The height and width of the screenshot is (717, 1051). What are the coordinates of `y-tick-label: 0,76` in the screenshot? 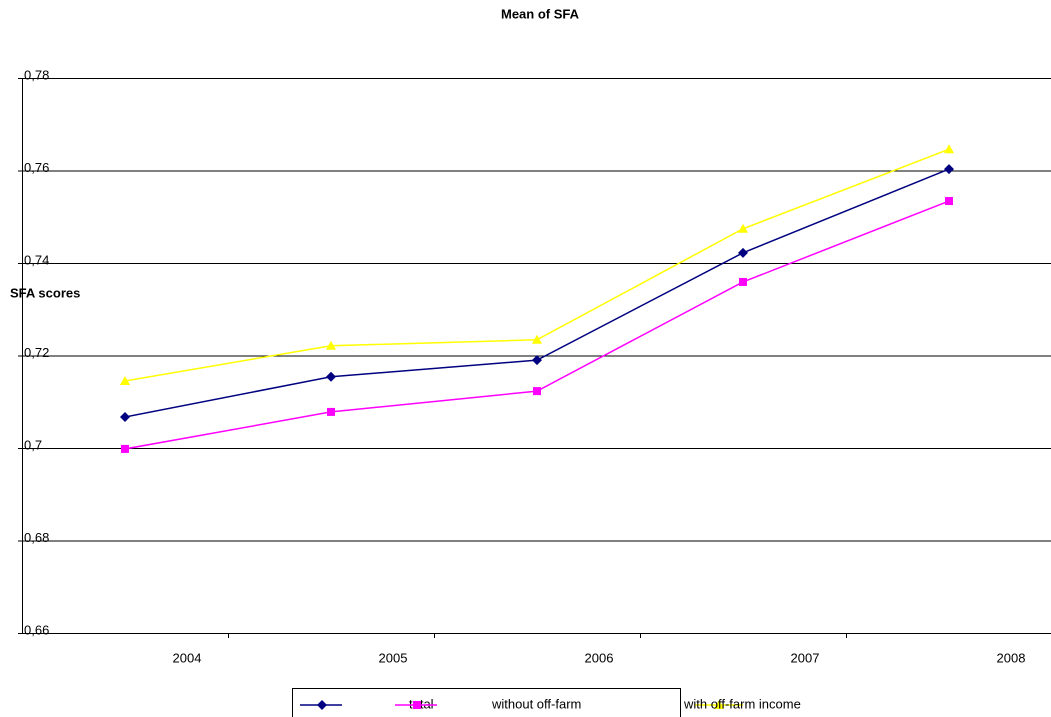 It's located at (36, 167).